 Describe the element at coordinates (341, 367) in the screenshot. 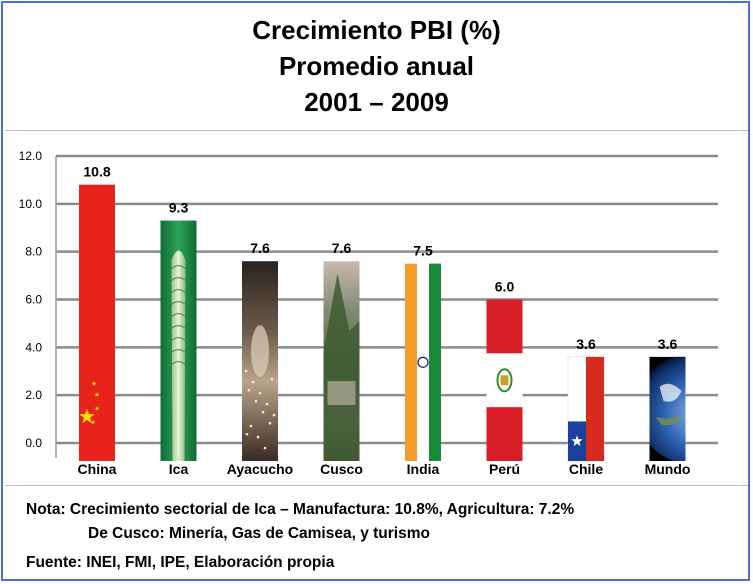

I see `mountain-shape` at that location.